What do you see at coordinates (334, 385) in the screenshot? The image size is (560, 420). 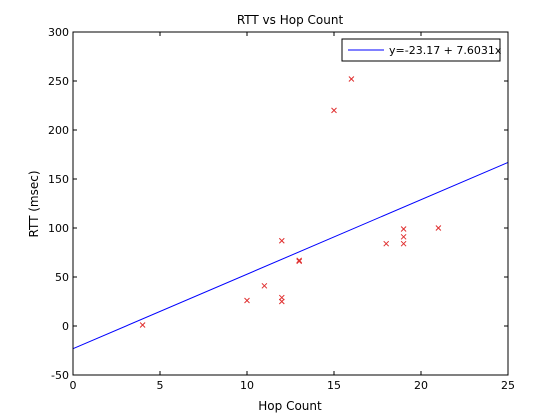 I see `x-tick-label: 15` at bounding box center [334, 385].